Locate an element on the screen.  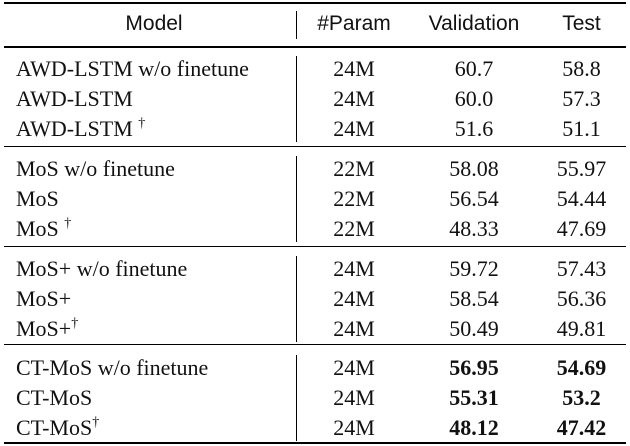
model-name: CT-MoS w/o finetune is located at coordinates (112, 367).